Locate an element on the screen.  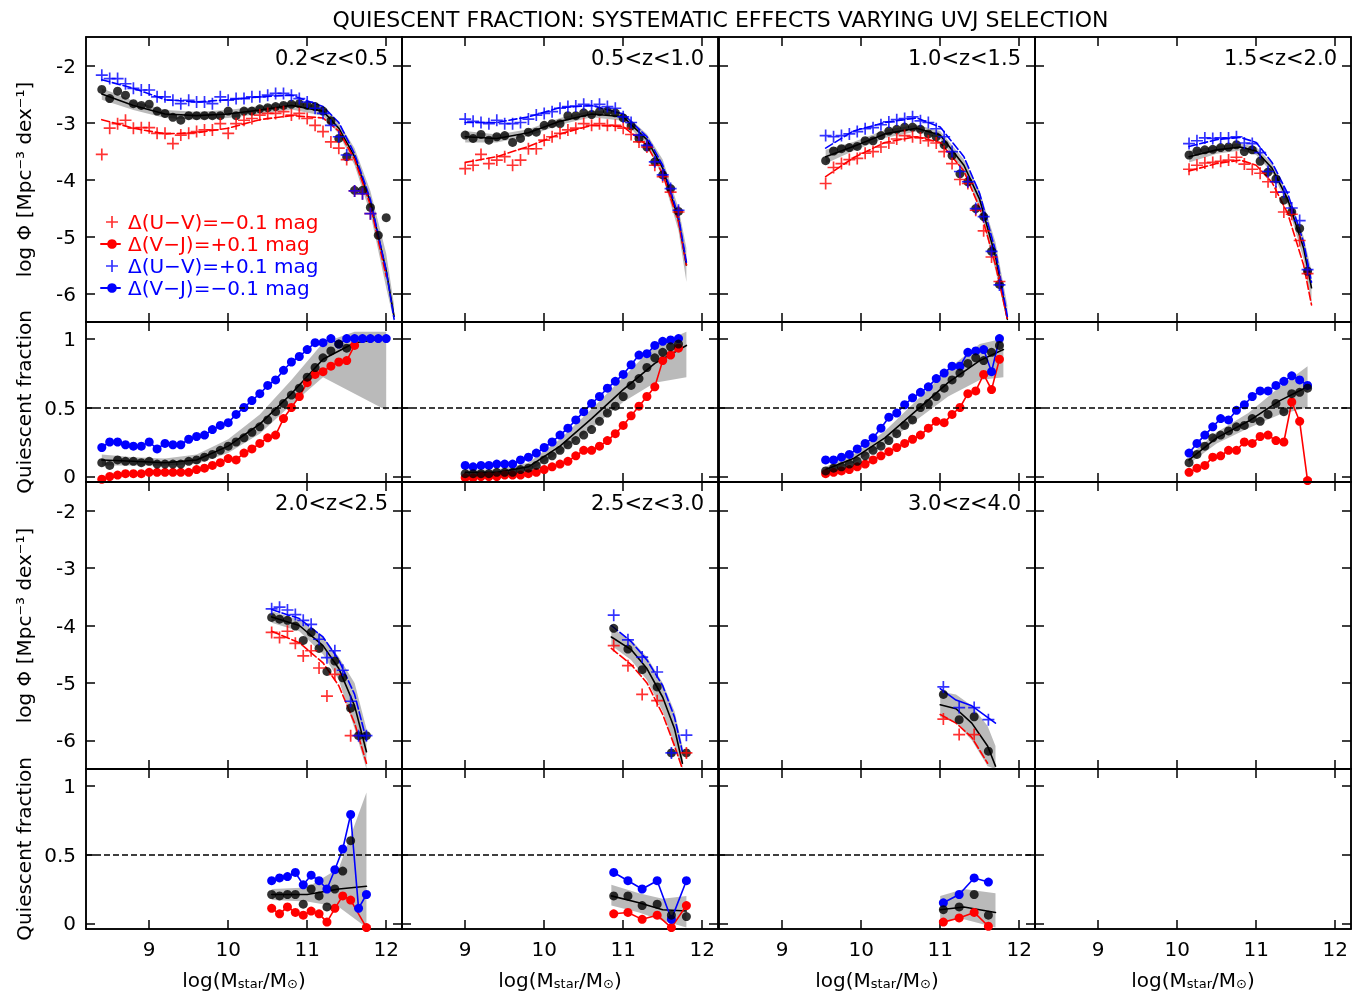
legend-label: Δ(V−J)=+0.1 mag is located at coordinates (219, 244).